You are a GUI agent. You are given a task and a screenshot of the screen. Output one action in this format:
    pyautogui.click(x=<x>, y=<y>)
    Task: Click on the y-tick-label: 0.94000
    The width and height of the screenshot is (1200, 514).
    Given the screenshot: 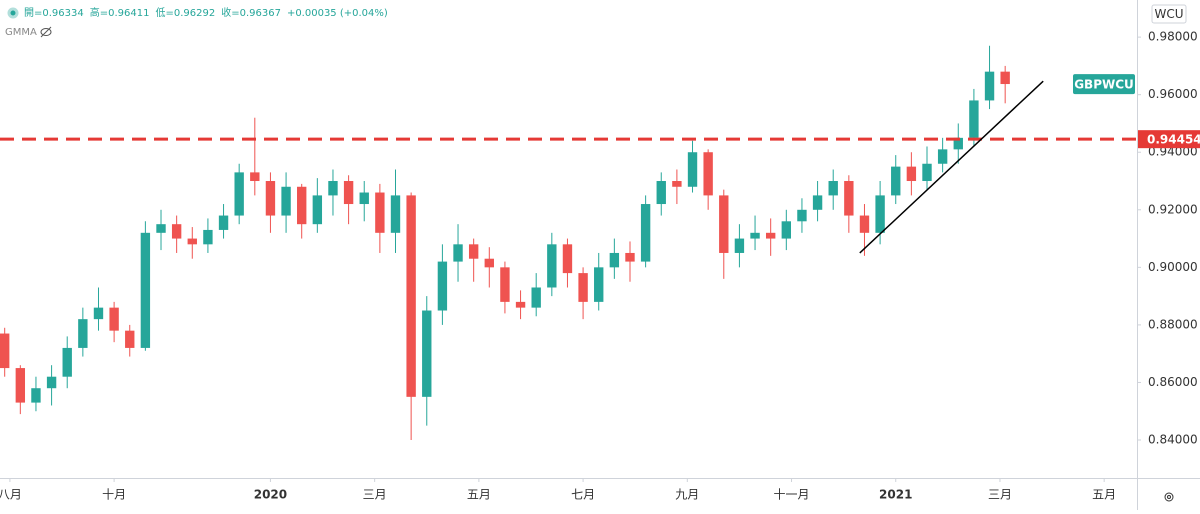 What is the action you would take?
    pyautogui.click(x=1173, y=152)
    